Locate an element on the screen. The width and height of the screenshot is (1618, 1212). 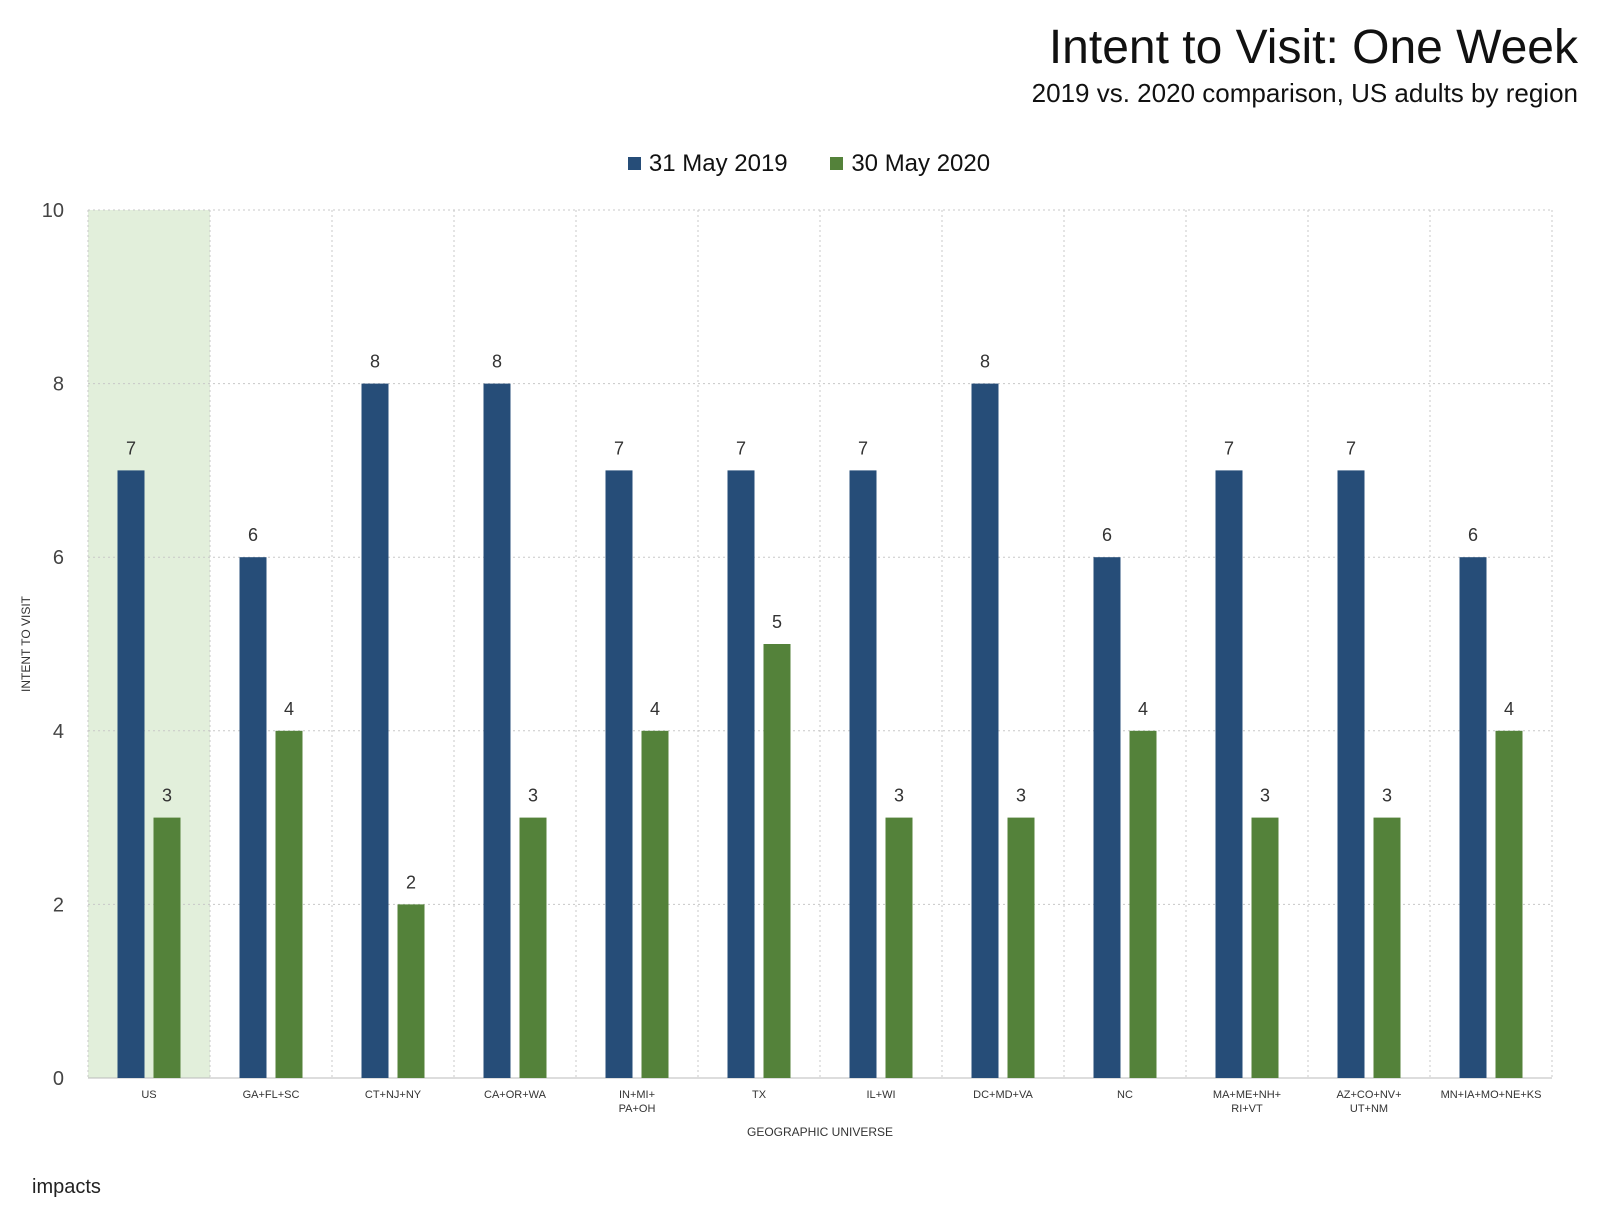
legend-label-2019: 31 May 2019 is located at coordinates (718, 163).